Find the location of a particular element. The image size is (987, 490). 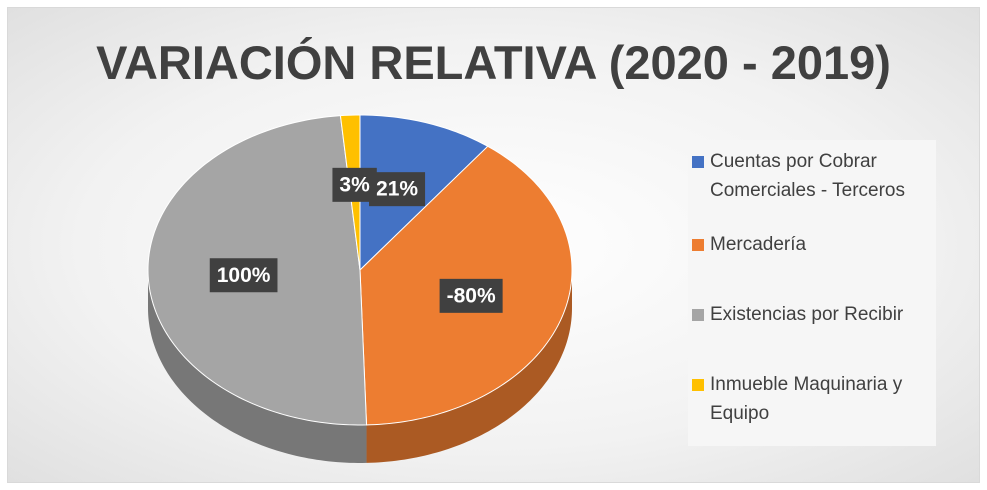

data-label-text: -80% is located at coordinates (471, 295).